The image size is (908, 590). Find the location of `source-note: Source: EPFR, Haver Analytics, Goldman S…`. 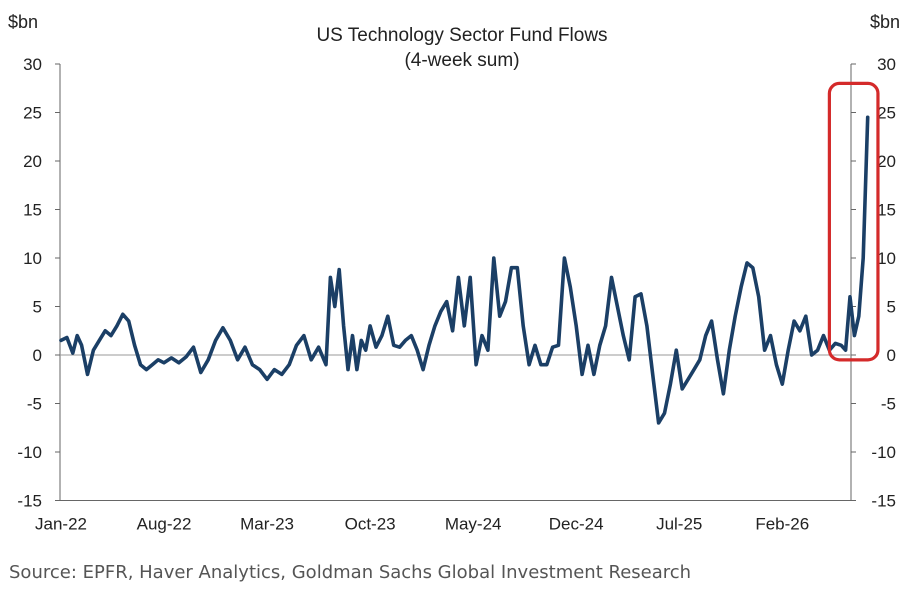

source-note: Source: EPFR, Haver Analytics, Goldman S… is located at coordinates (350, 572).